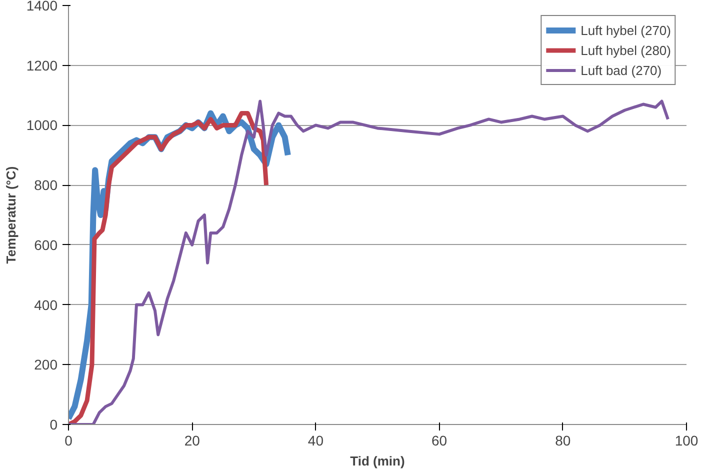  I want to click on x-tick-label: 100, so click(686, 440).